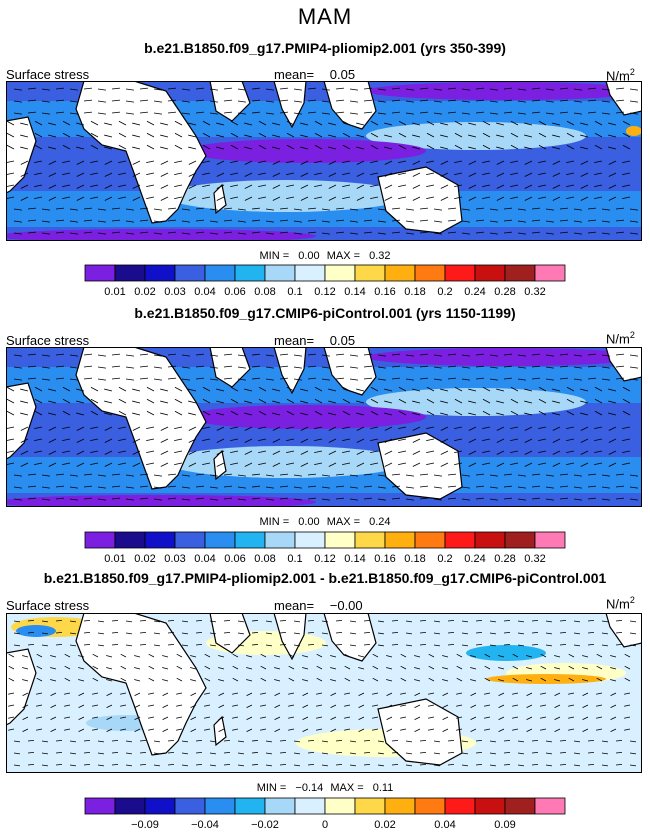 The height and width of the screenshot is (832, 650). What do you see at coordinates (632, 600) in the screenshot?
I see `panel-3-units-sup: 2` at bounding box center [632, 600].